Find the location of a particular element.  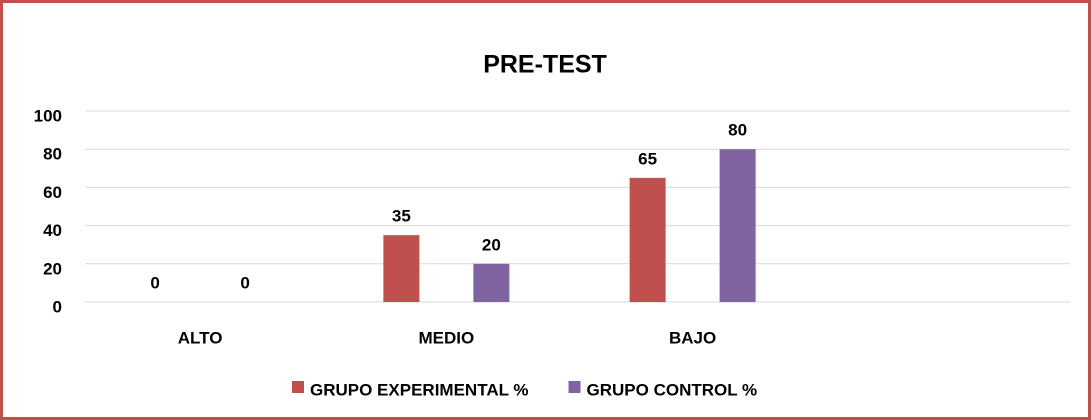

legend-label: GRUPO EXPERIMENTAL % is located at coordinates (419, 389).